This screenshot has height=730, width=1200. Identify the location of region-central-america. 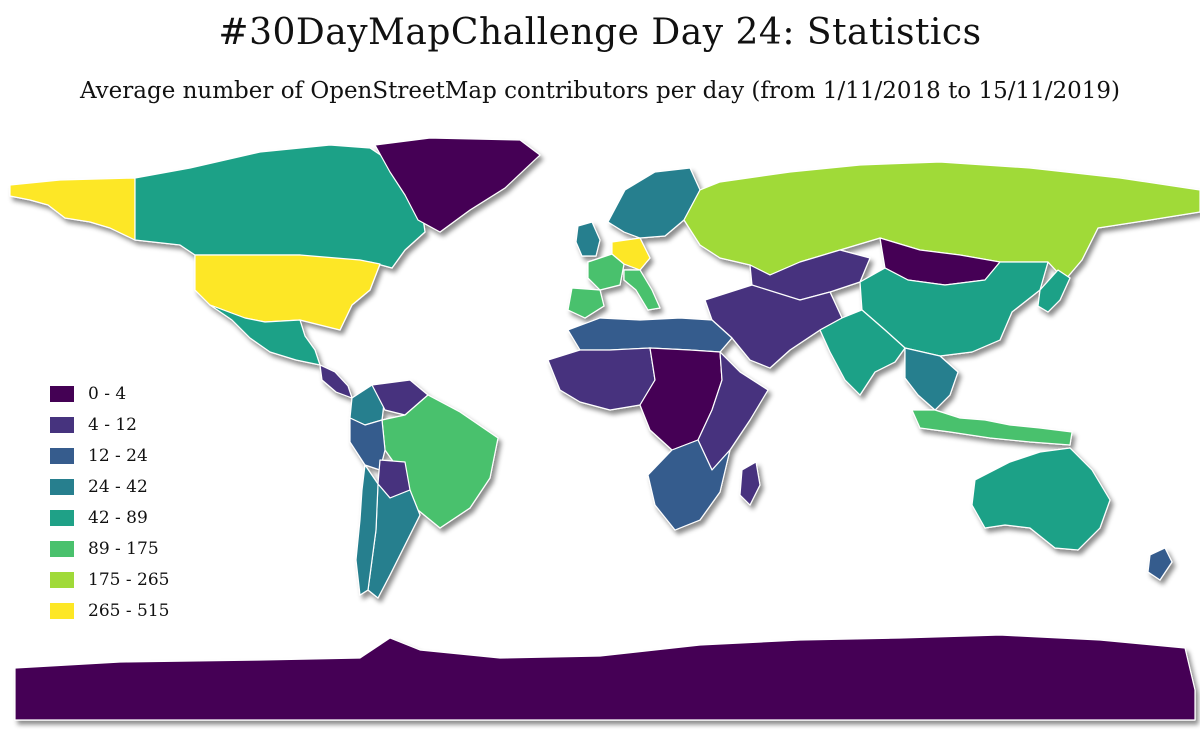
(336, 381).